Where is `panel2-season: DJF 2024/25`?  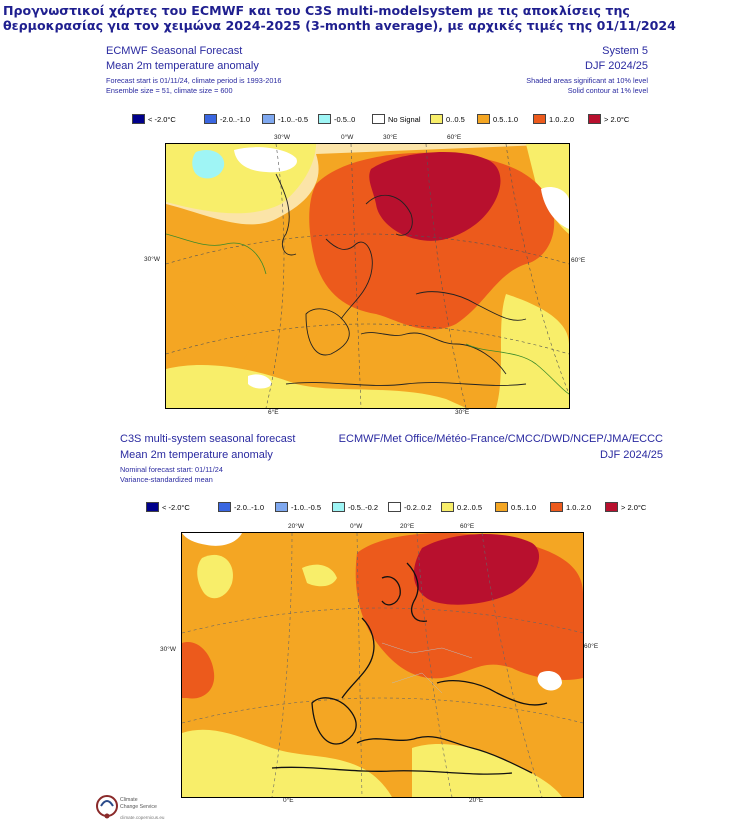
panel2-season: DJF 2024/25 is located at coordinates (631, 455).